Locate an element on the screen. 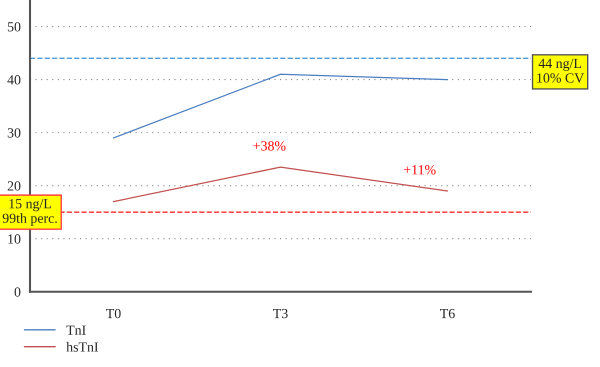 This screenshot has height=367, width=600. y-tick-label: 30 is located at coordinates (14, 133).